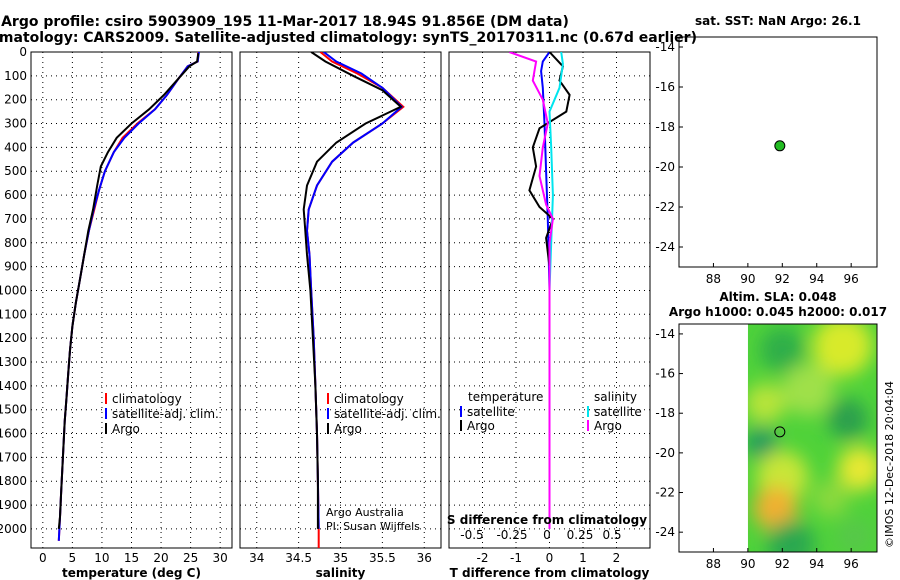  I want to click on series-satellite-adj-clim-, so click(354, 290).